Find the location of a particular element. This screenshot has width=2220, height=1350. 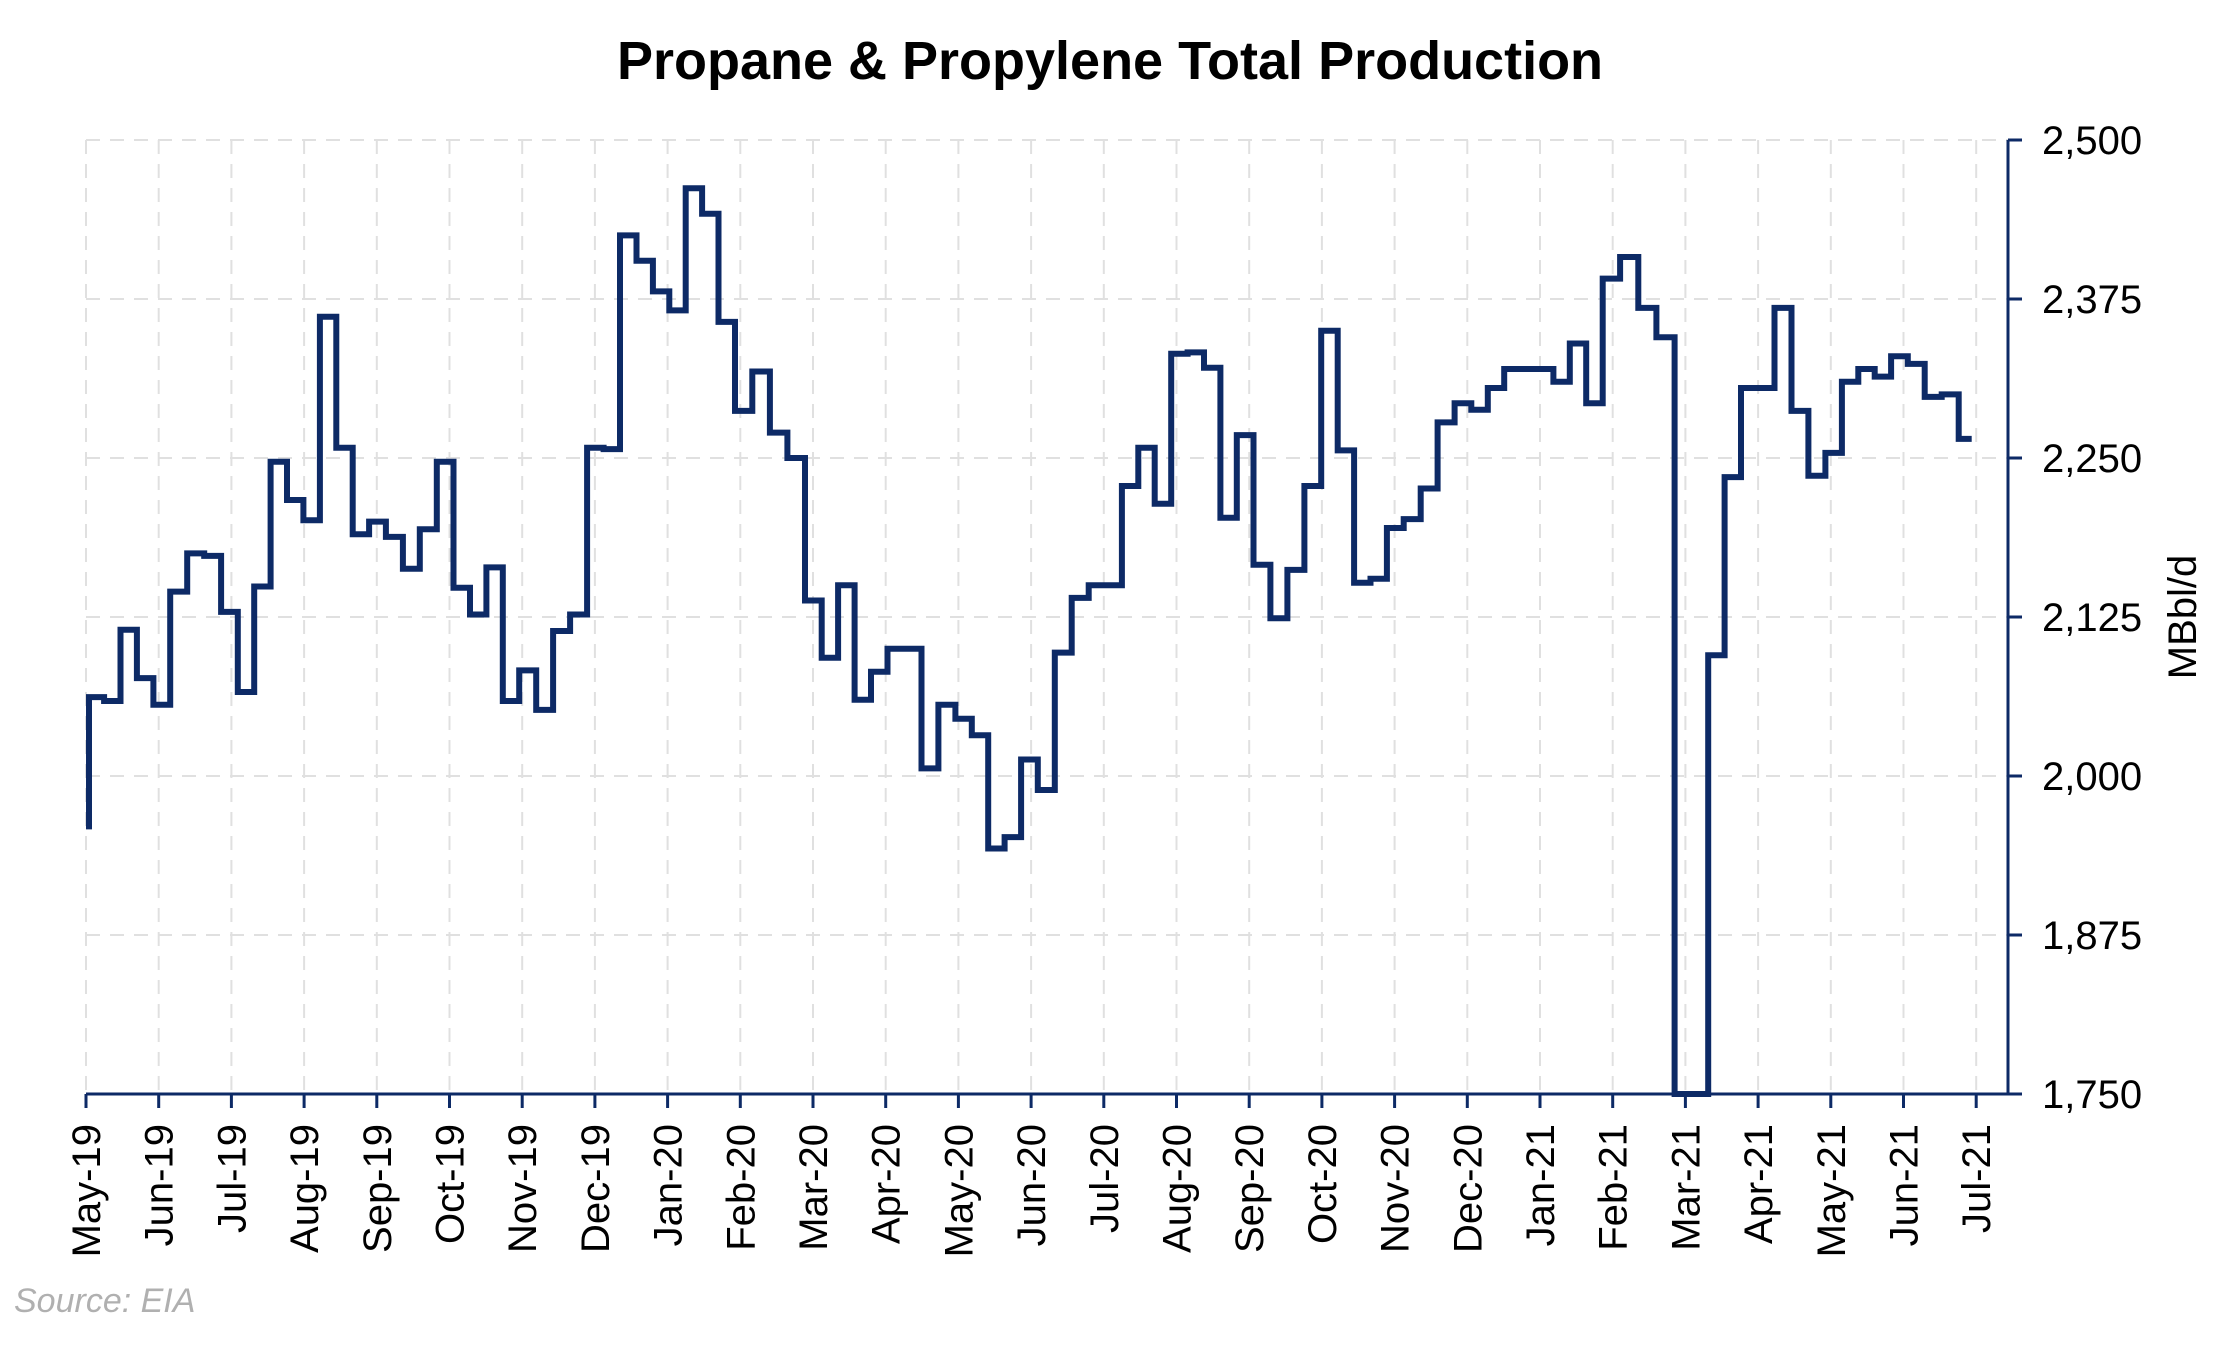

chart-title: Propane & Propylene Total Production is located at coordinates (1110, 61).